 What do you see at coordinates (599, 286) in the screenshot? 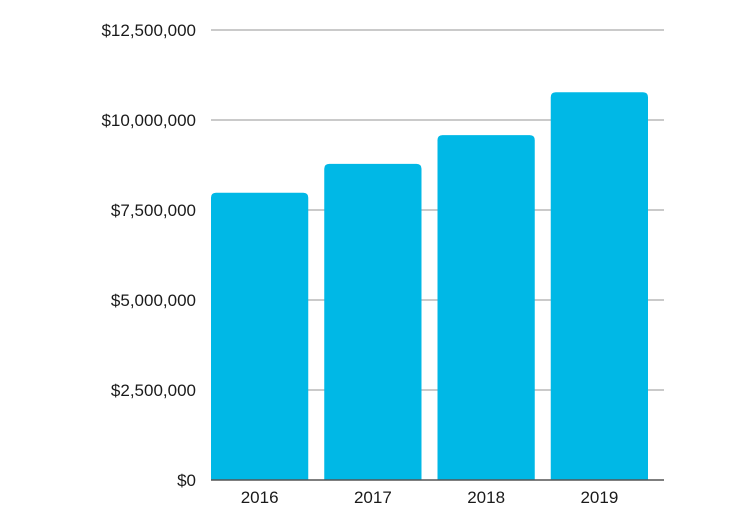
I see `bar-2019` at bounding box center [599, 286].